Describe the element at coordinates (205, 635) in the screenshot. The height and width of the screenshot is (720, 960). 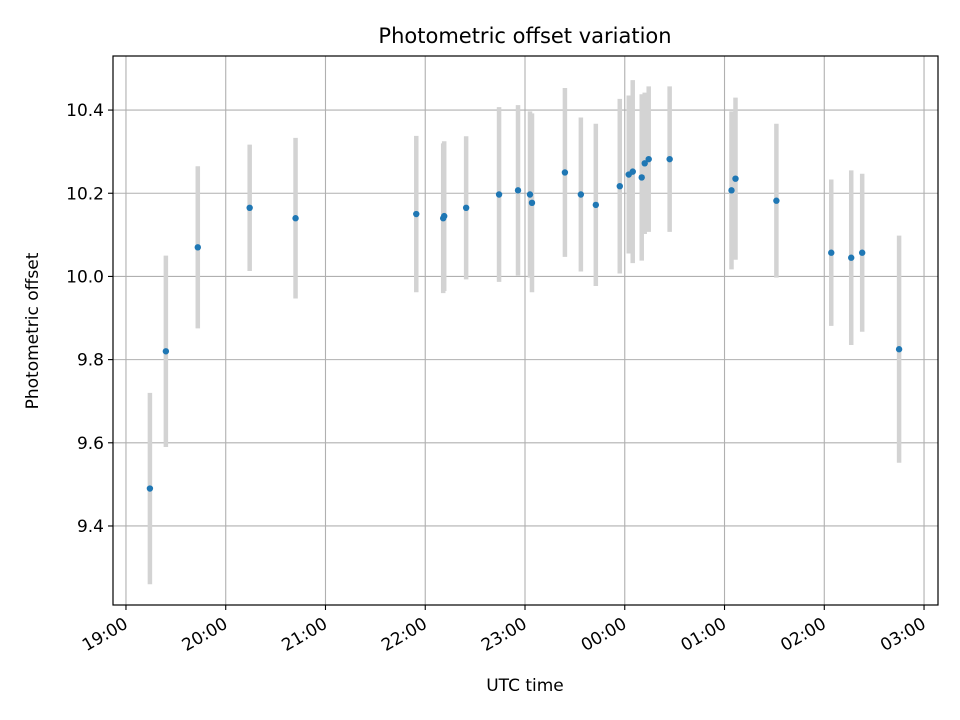
I see `x-tick-label: 20:00` at that location.